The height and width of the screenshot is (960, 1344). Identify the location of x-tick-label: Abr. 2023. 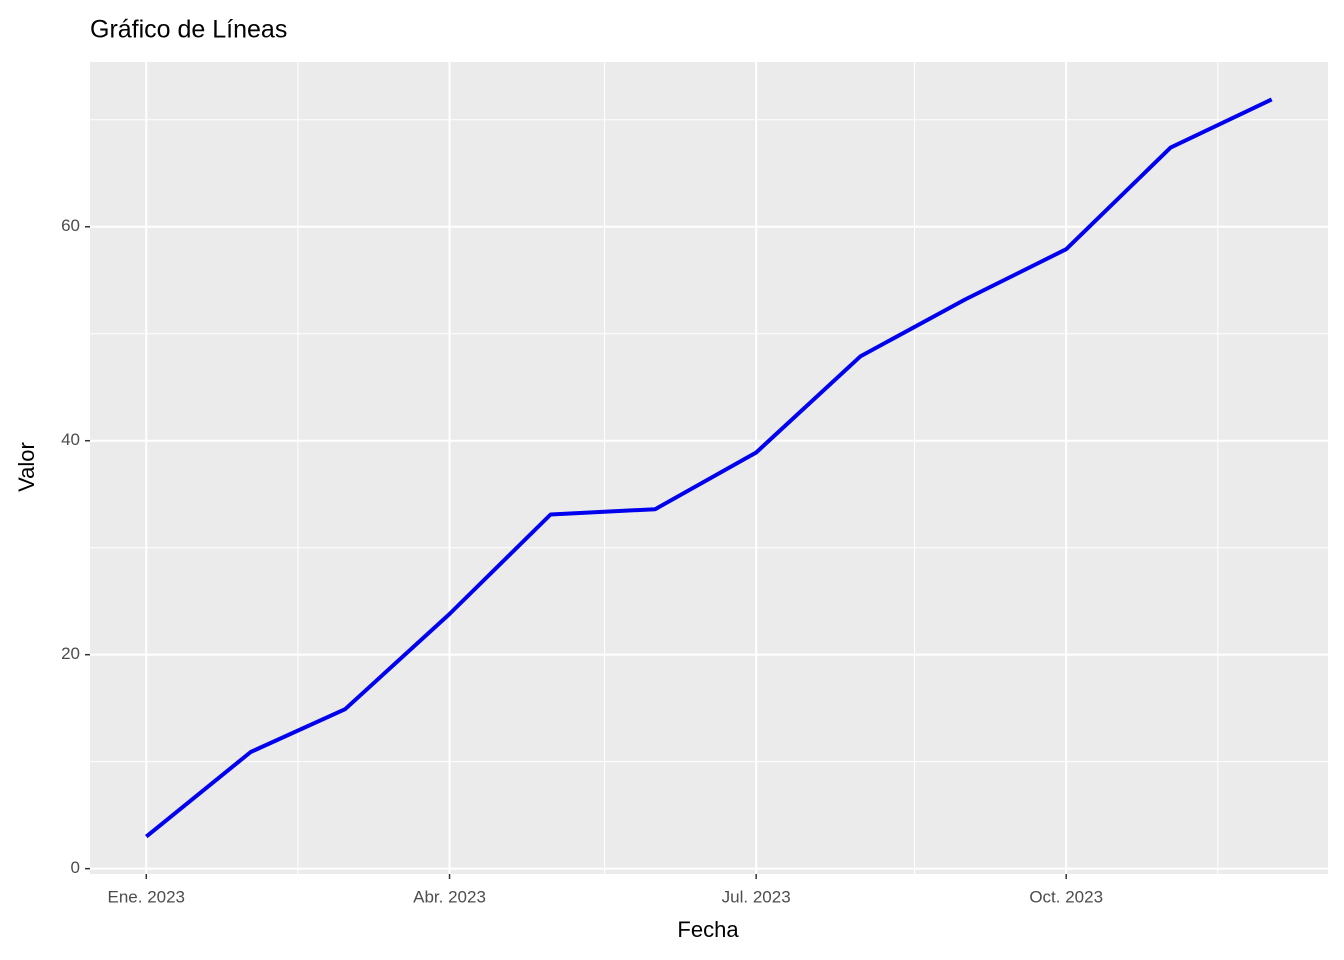
(449, 896).